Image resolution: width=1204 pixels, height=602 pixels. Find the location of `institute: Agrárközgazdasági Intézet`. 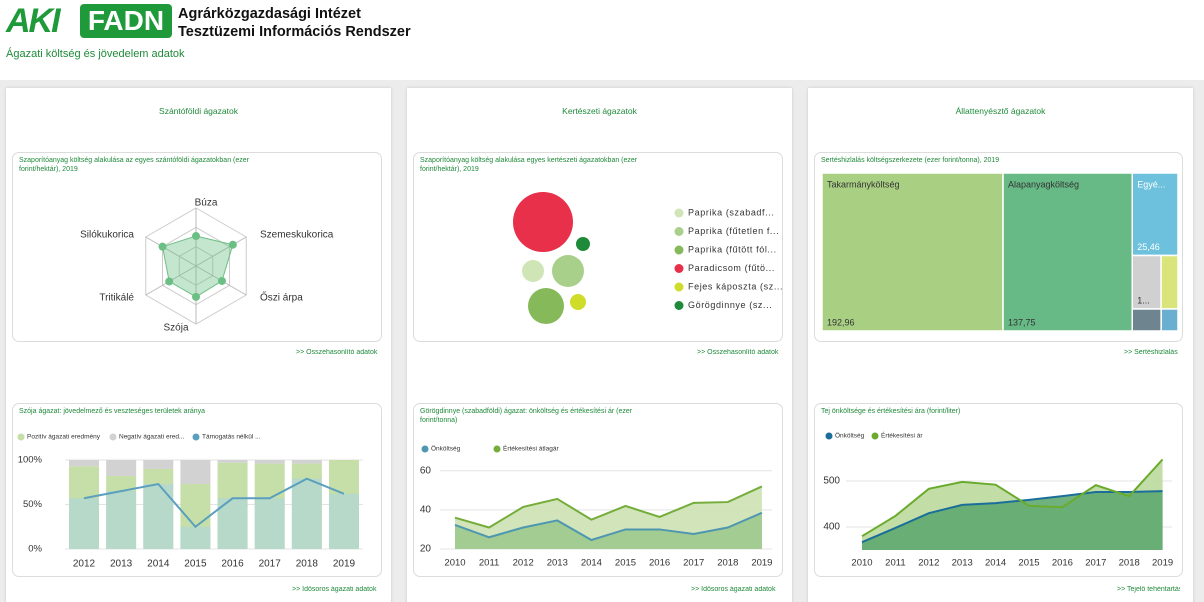

institute: Agrárközgazdasági Intézet is located at coordinates (269, 14).